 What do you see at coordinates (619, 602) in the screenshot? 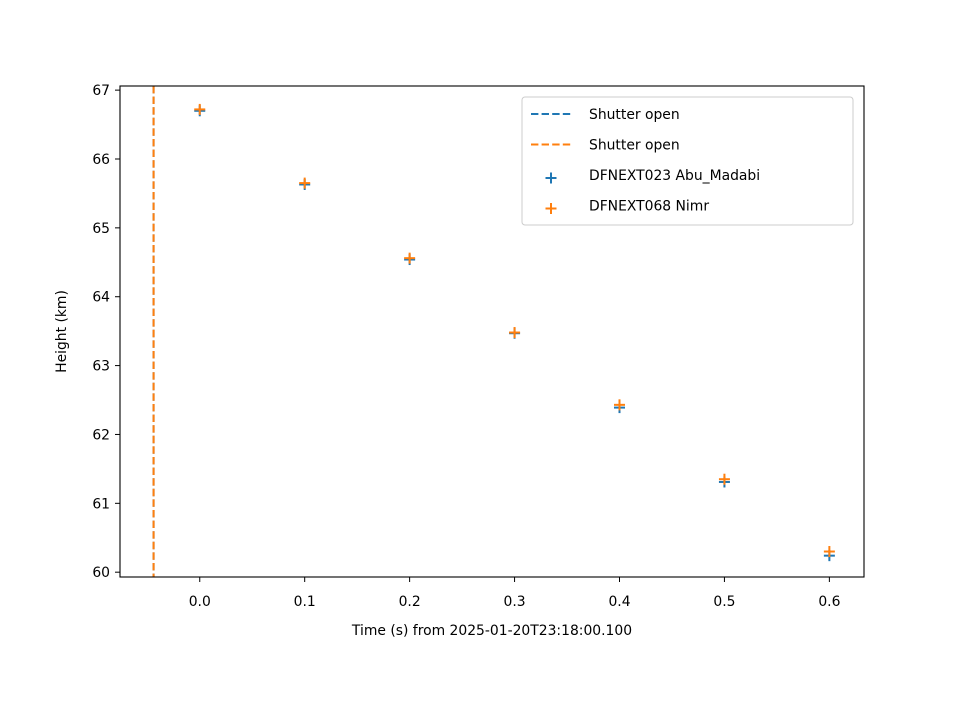
I see `x-tick-label: 0.4` at bounding box center [619, 602].